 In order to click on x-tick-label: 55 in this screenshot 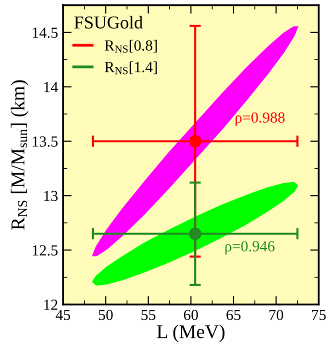, I will do `click(149, 315)`.